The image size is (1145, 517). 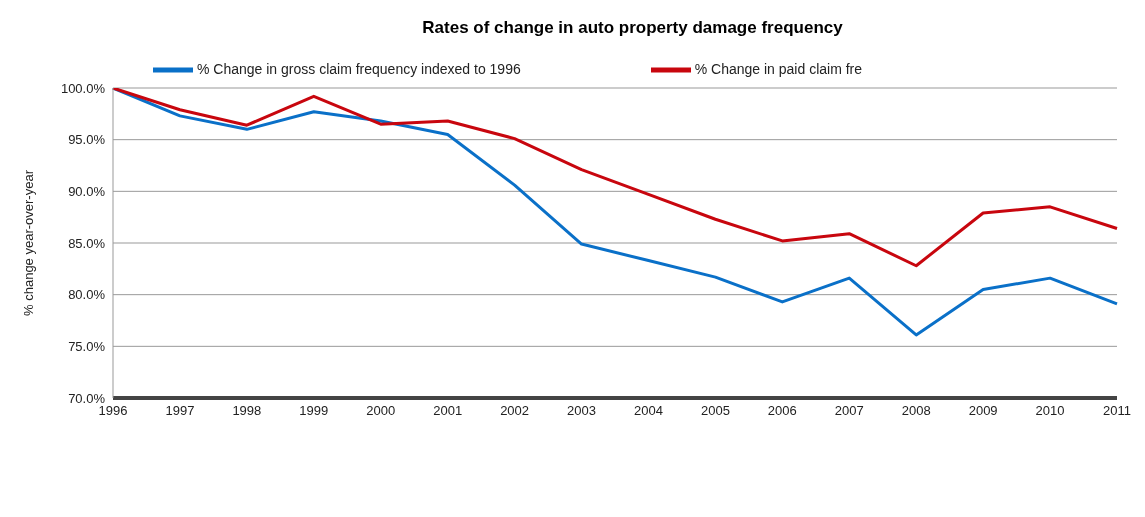 What do you see at coordinates (87, 140) in the screenshot?
I see `y-tick-label: 95.0%` at bounding box center [87, 140].